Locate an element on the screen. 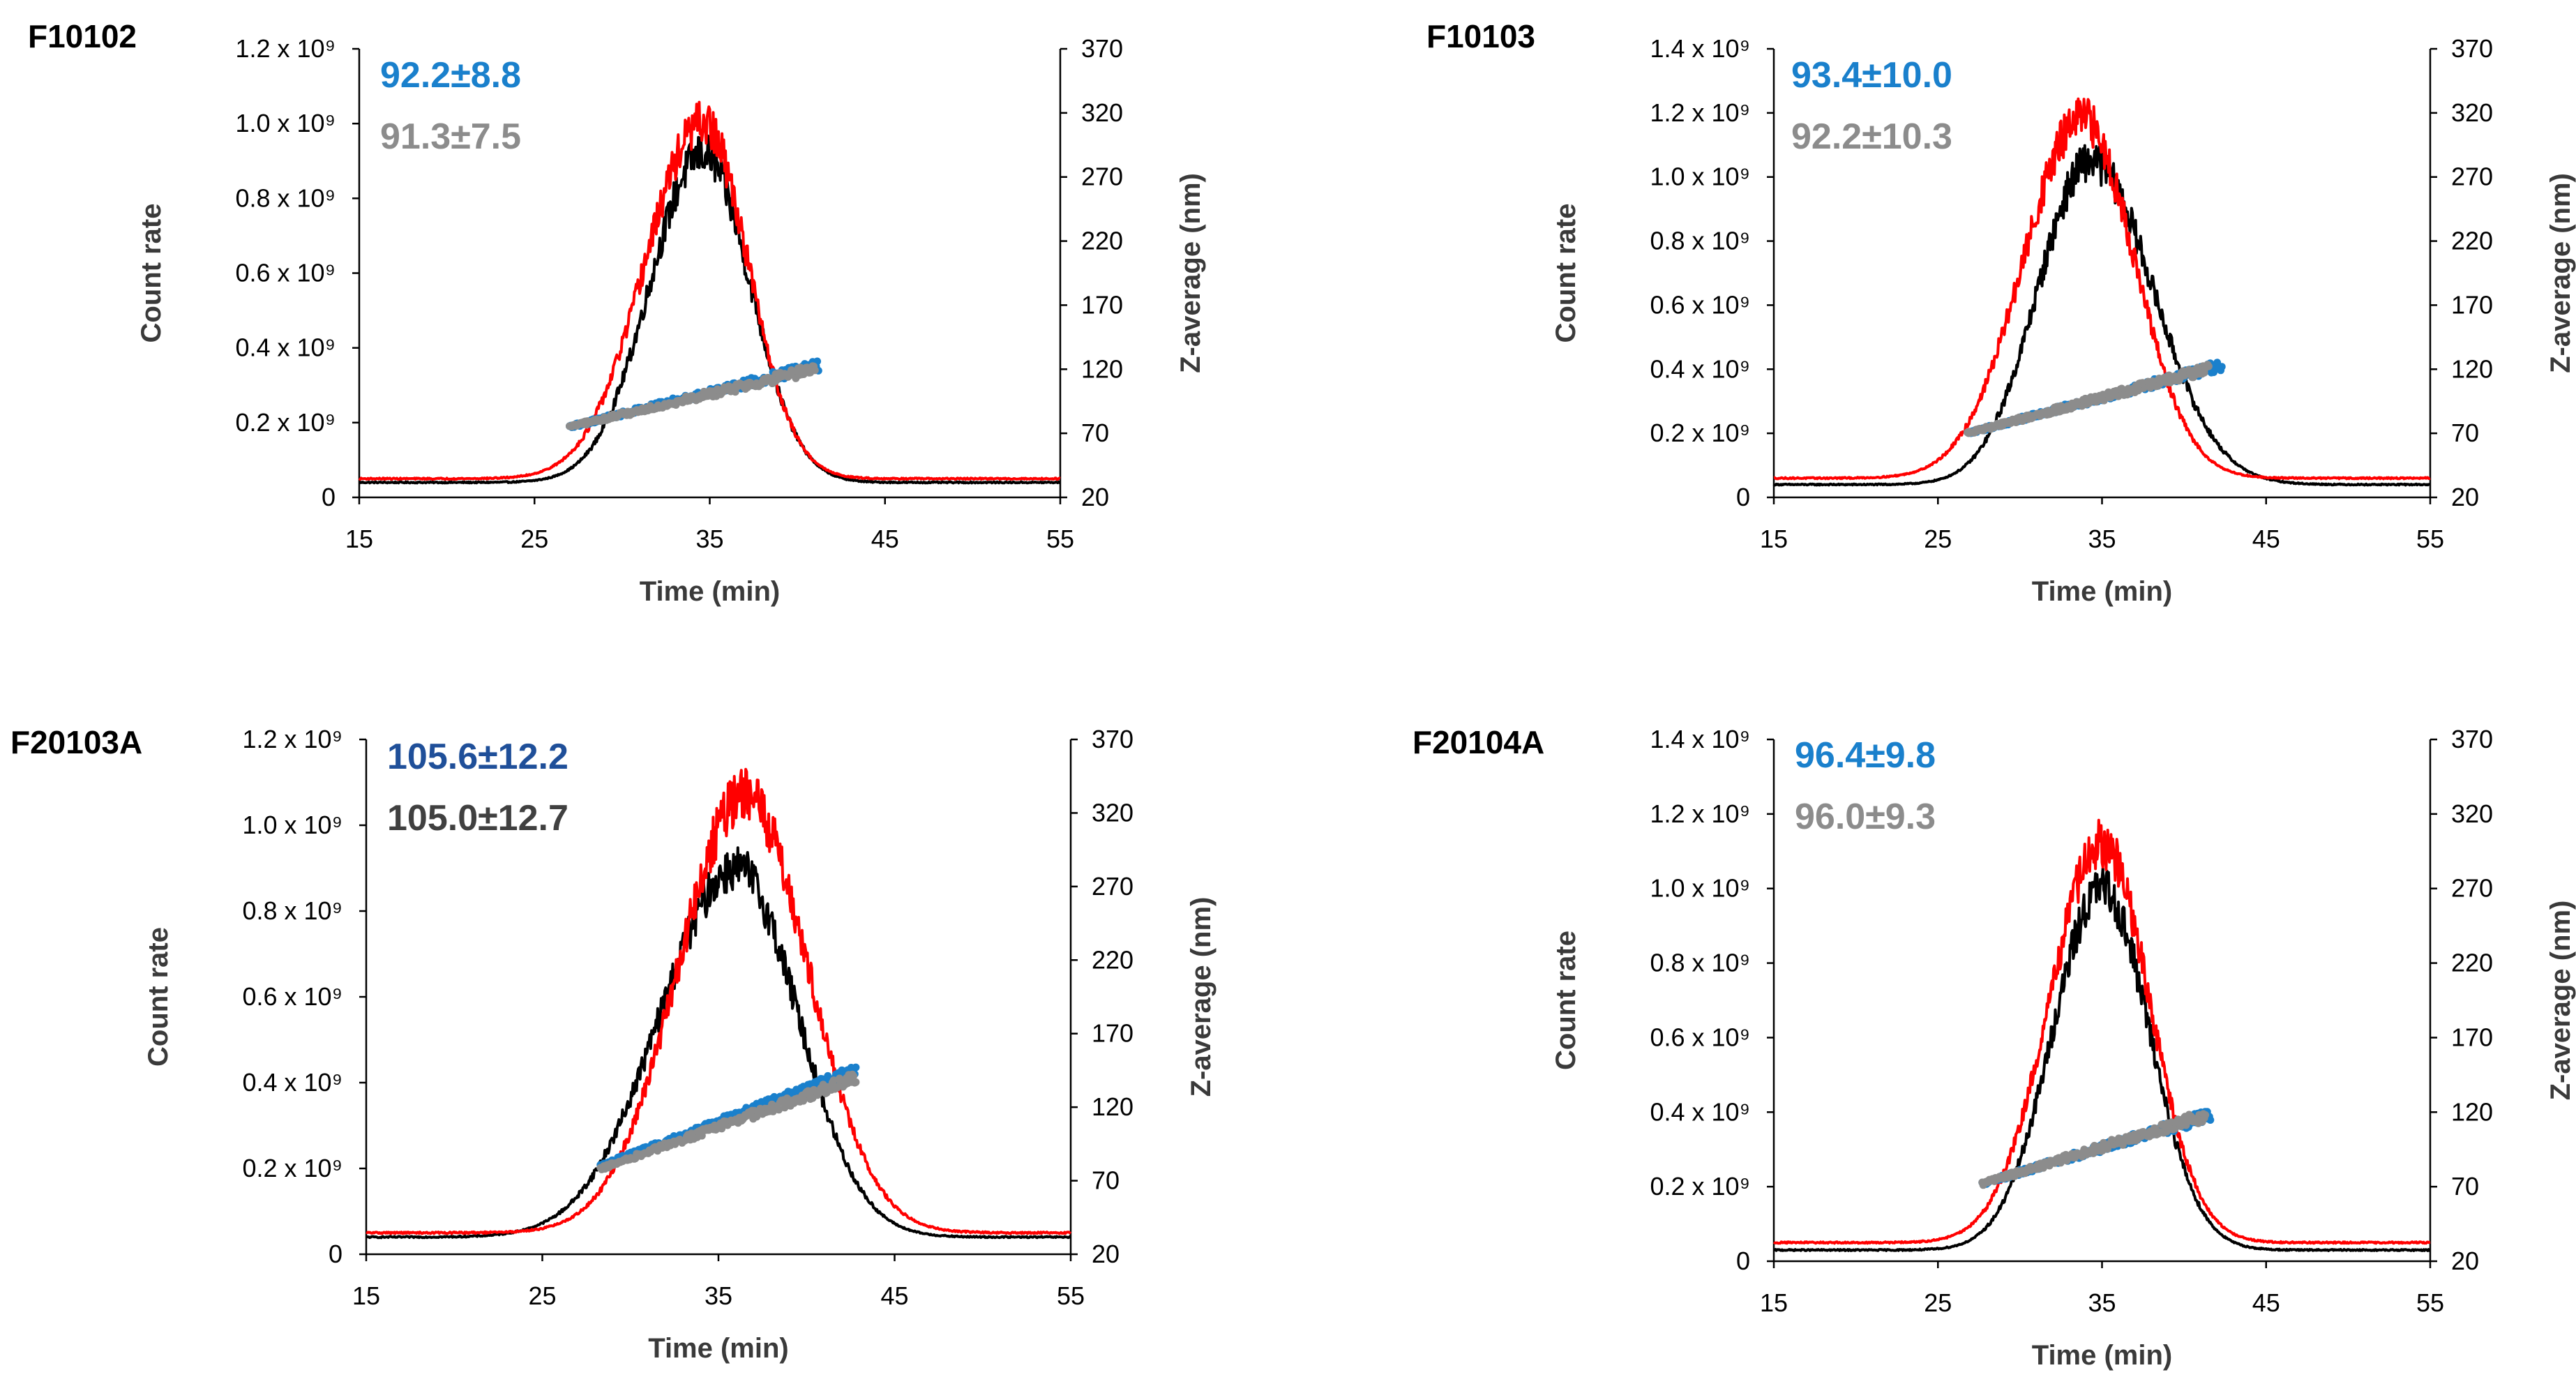  stat-annotation: 91.3±7.5 is located at coordinates (450, 136).